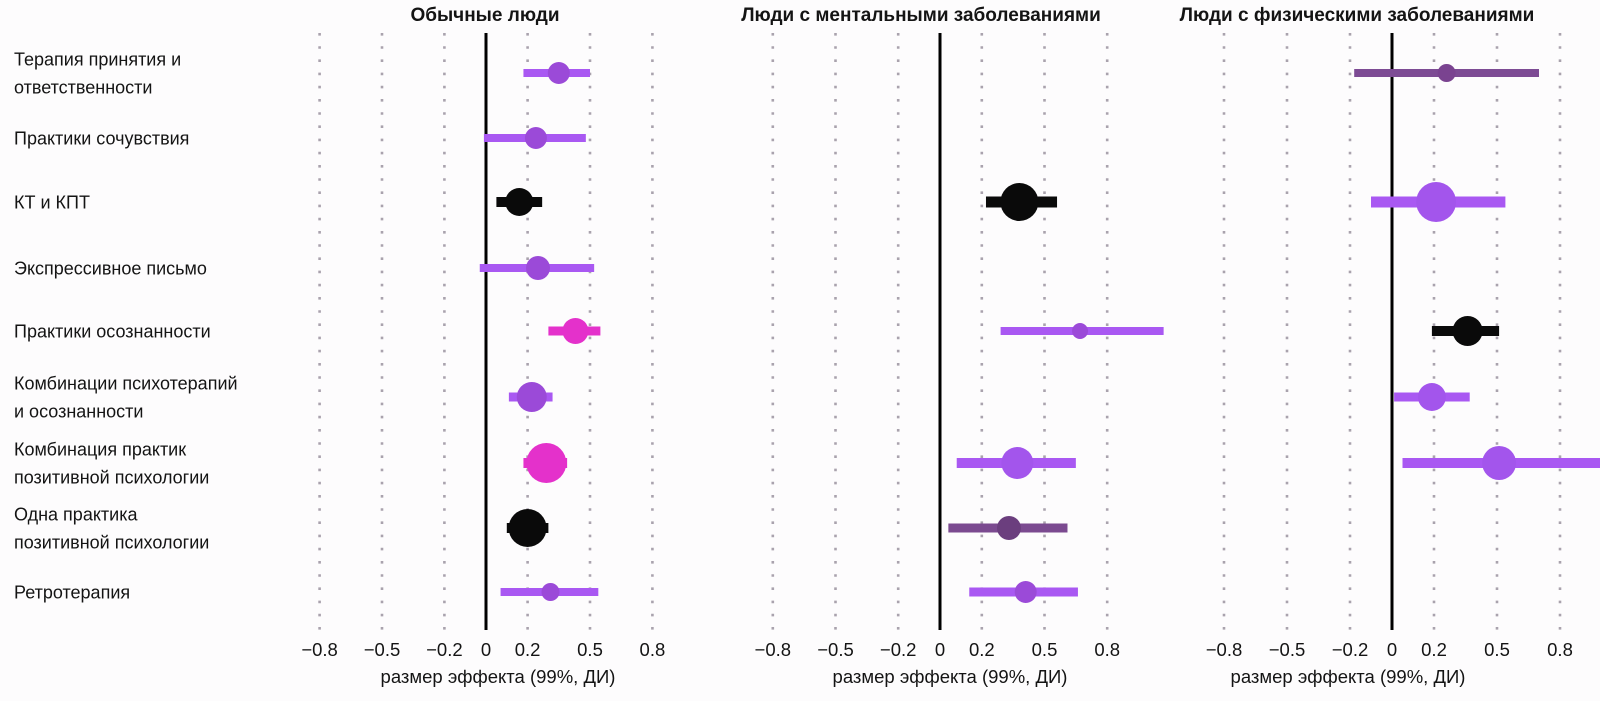 The image size is (1600, 701). I want to click on panel-title: Люди с физическими заболеваниями, so click(1357, 15).